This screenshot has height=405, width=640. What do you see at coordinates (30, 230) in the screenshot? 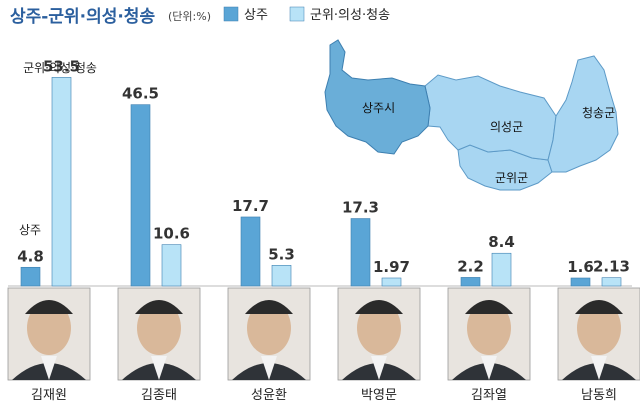
I see `annotation-first-sangju: 상주` at bounding box center [30, 230].